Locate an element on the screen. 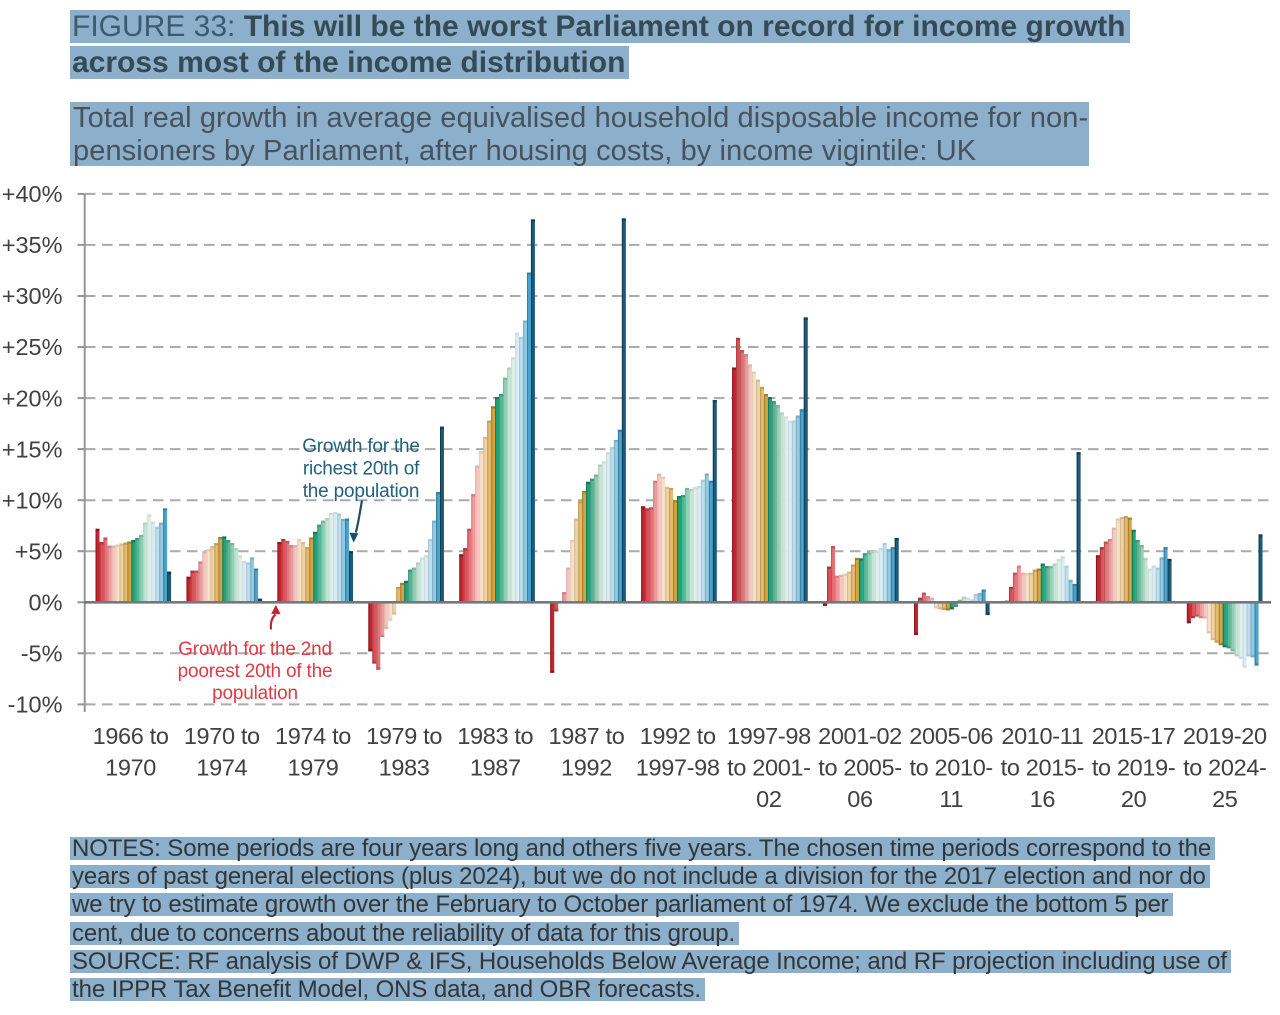 The width and height of the screenshot is (1280, 1015). svg-text: +30% is located at coordinates (32, 296).